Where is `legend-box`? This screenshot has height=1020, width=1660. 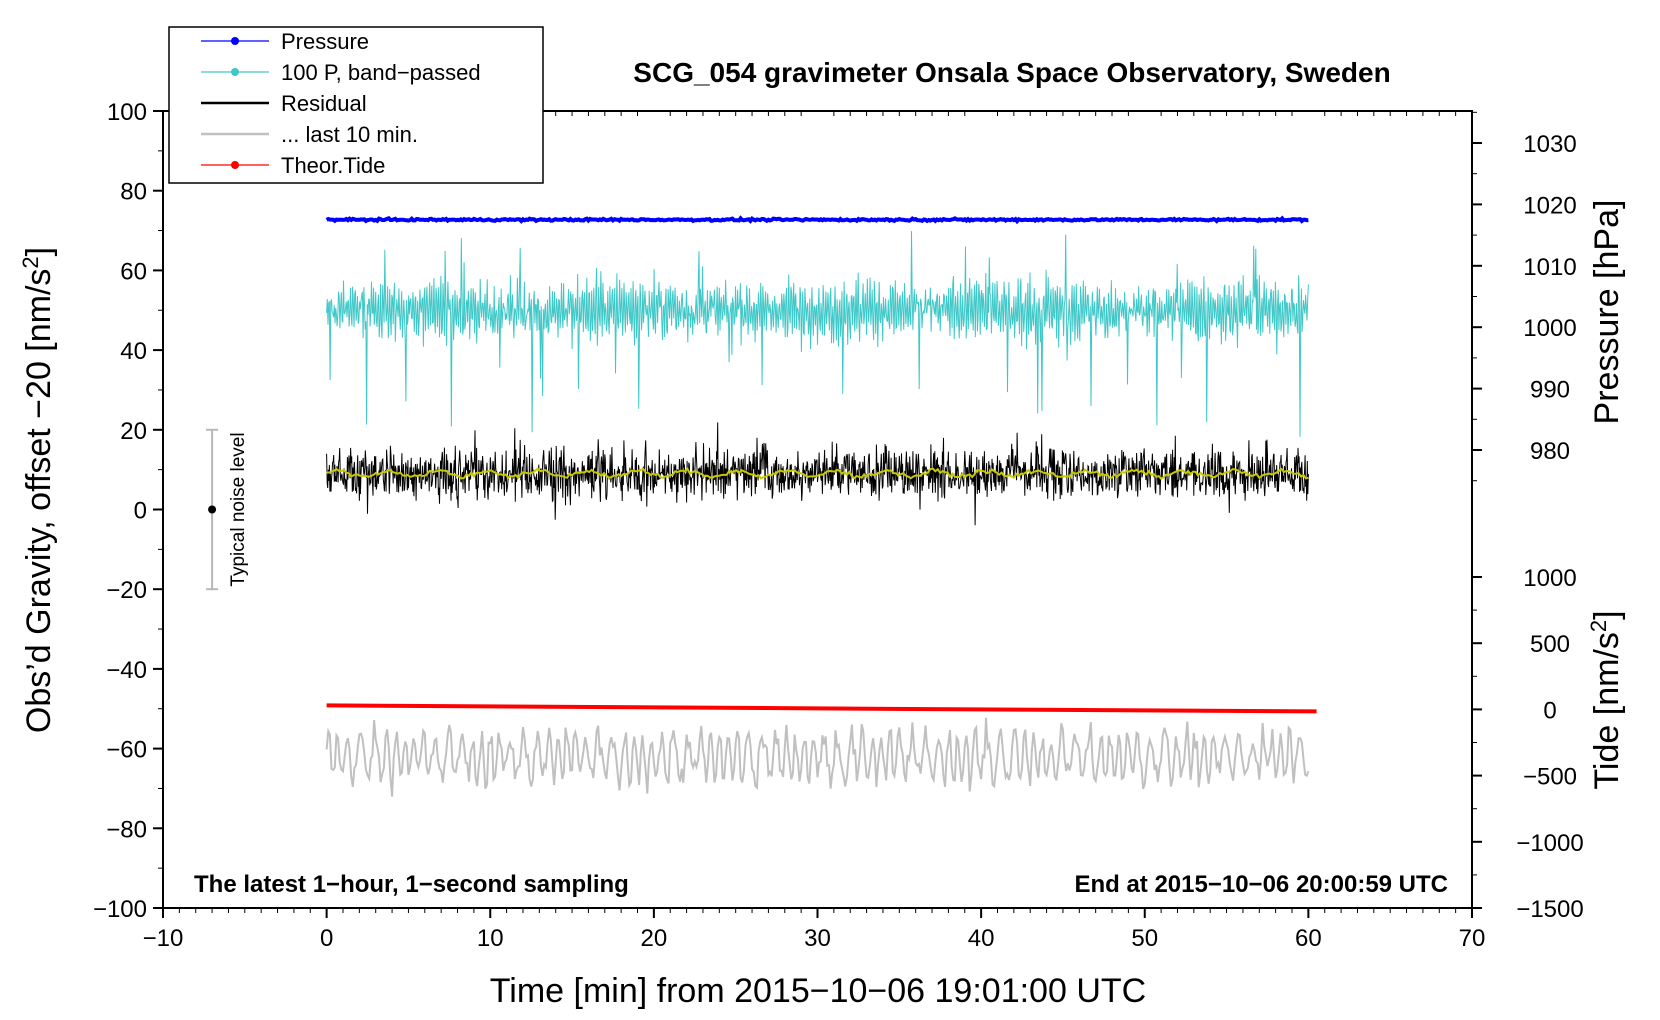
legend-box is located at coordinates (356, 105).